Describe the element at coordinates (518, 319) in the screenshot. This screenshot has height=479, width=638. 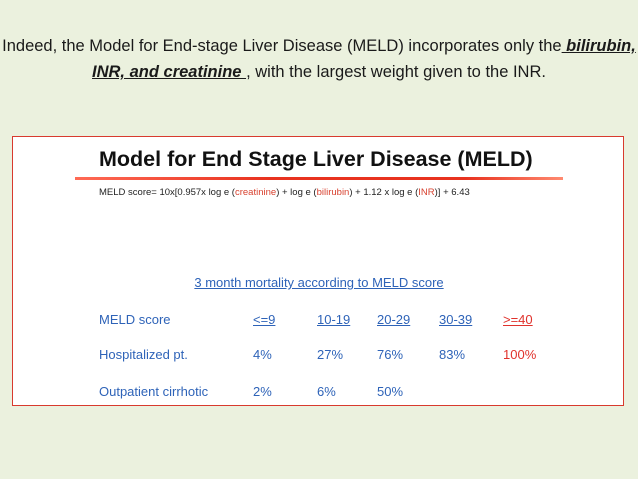
I see `header-cell-range-5: >=40` at that location.